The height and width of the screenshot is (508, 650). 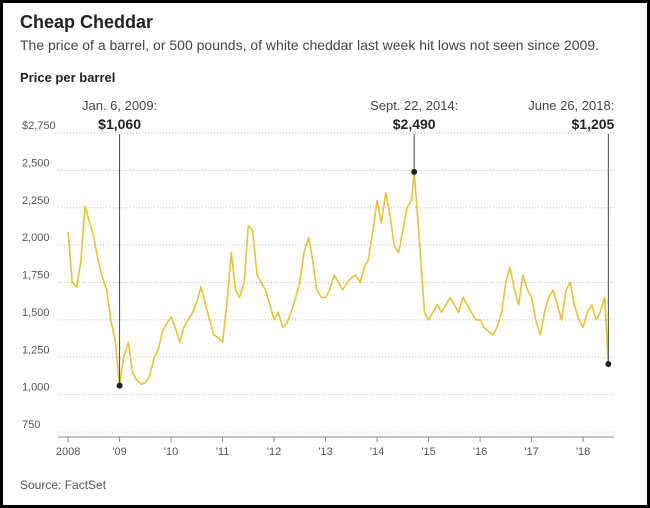 What do you see at coordinates (68, 452) in the screenshot?
I see `x-tick-label: 2008` at bounding box center [68, 452].